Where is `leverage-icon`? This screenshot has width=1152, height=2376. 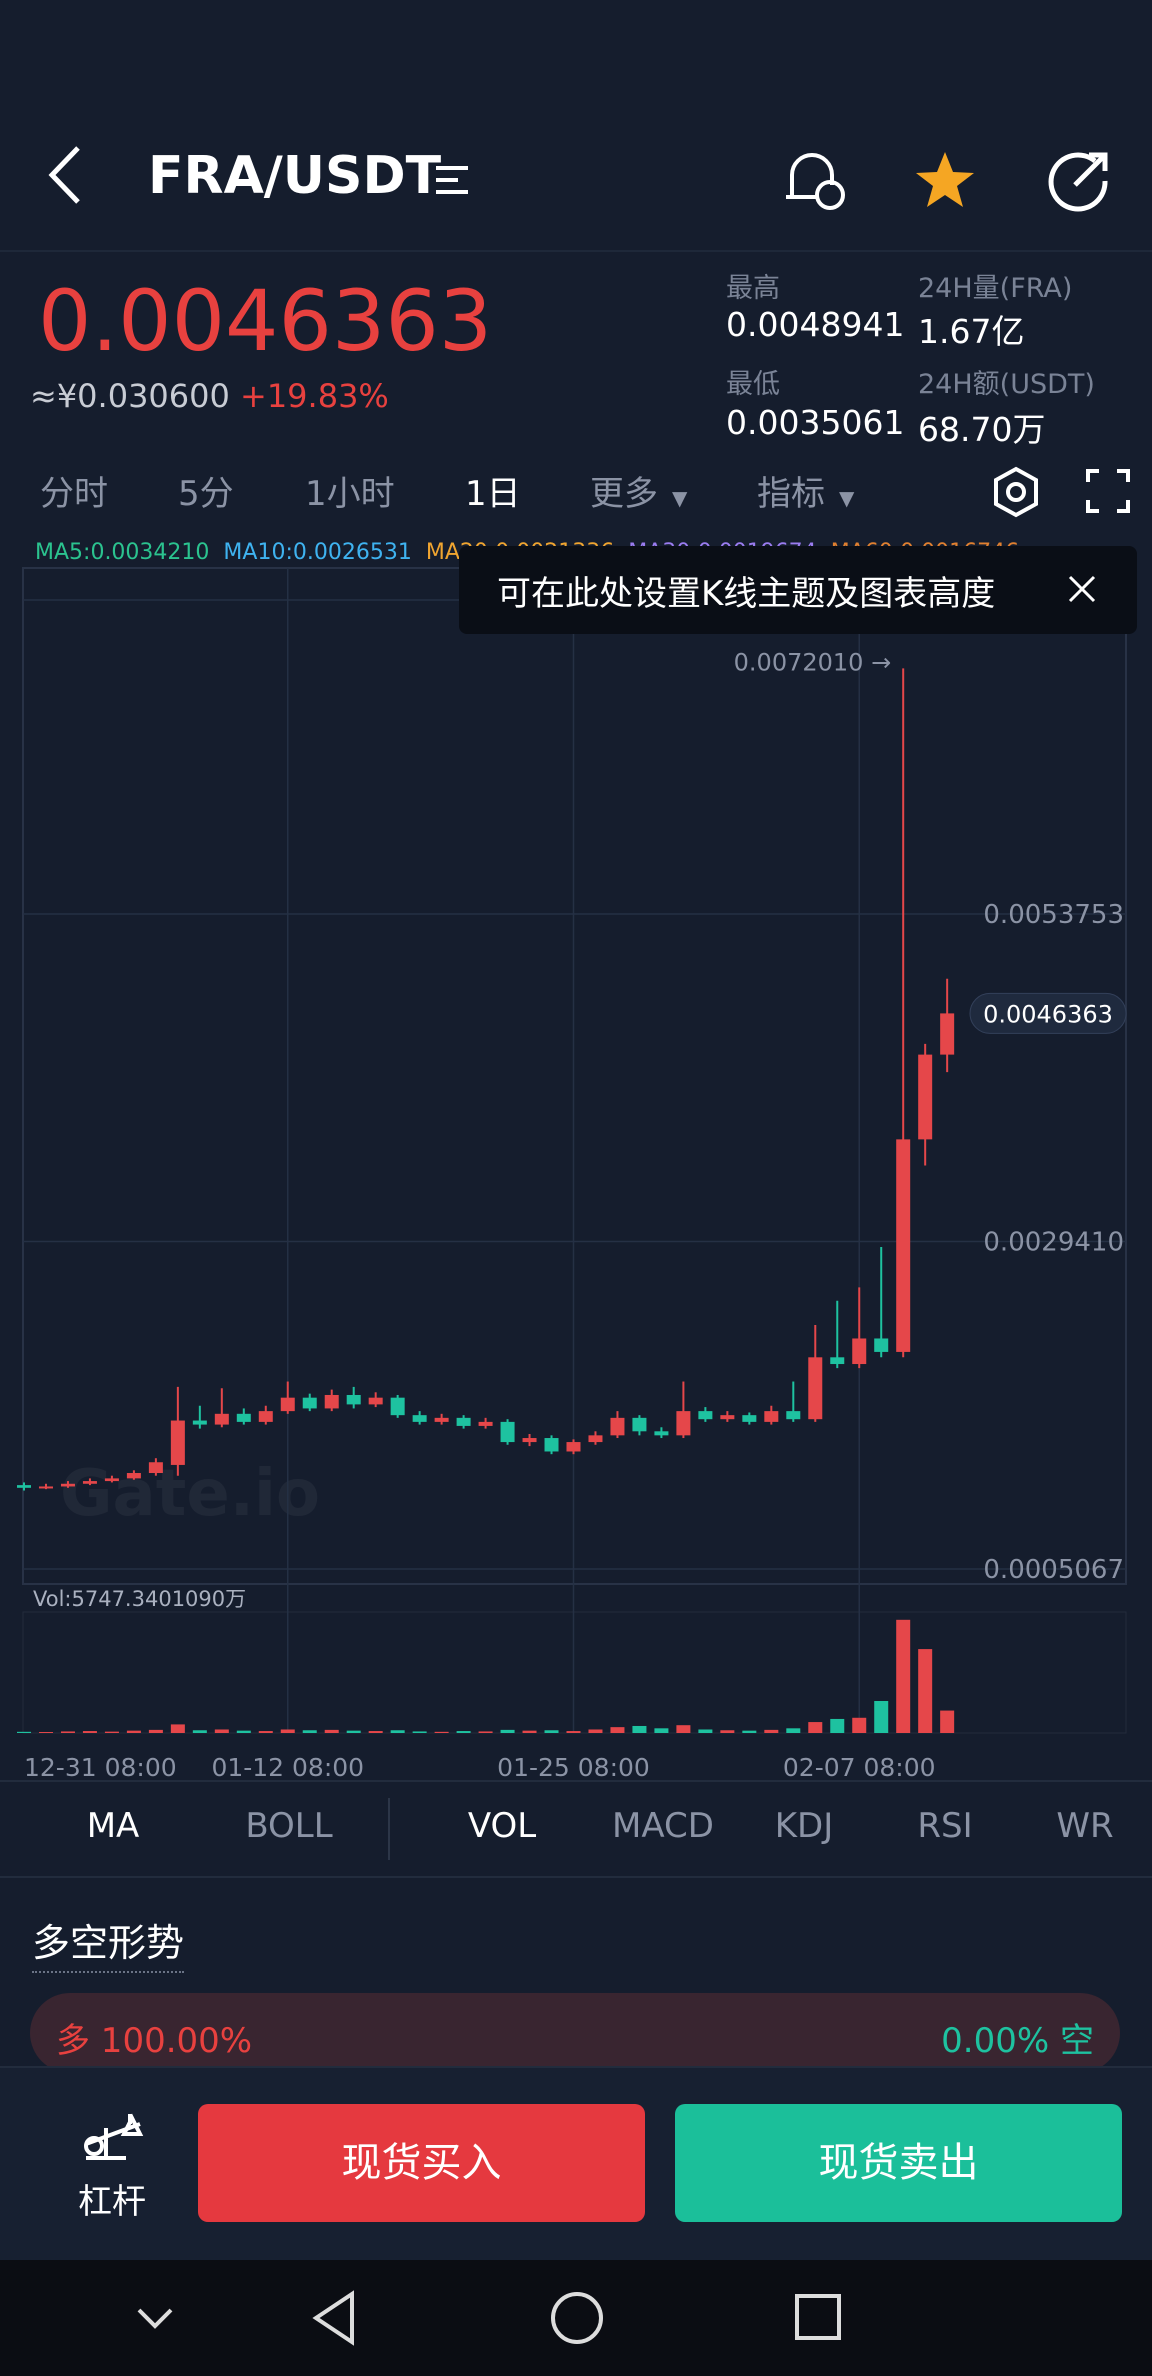
leverage-icon is located at coordinates (115, 2136).